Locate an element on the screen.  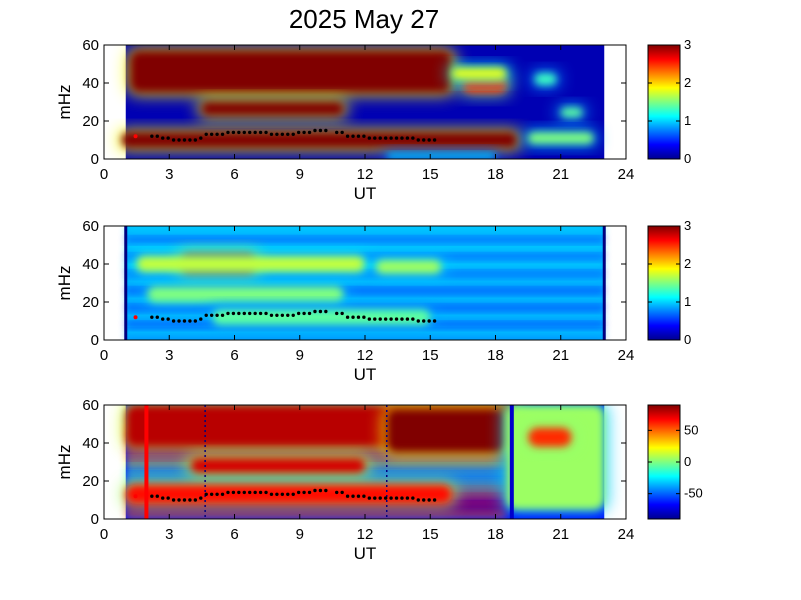
heatmap is located at coordinates (365, 283).